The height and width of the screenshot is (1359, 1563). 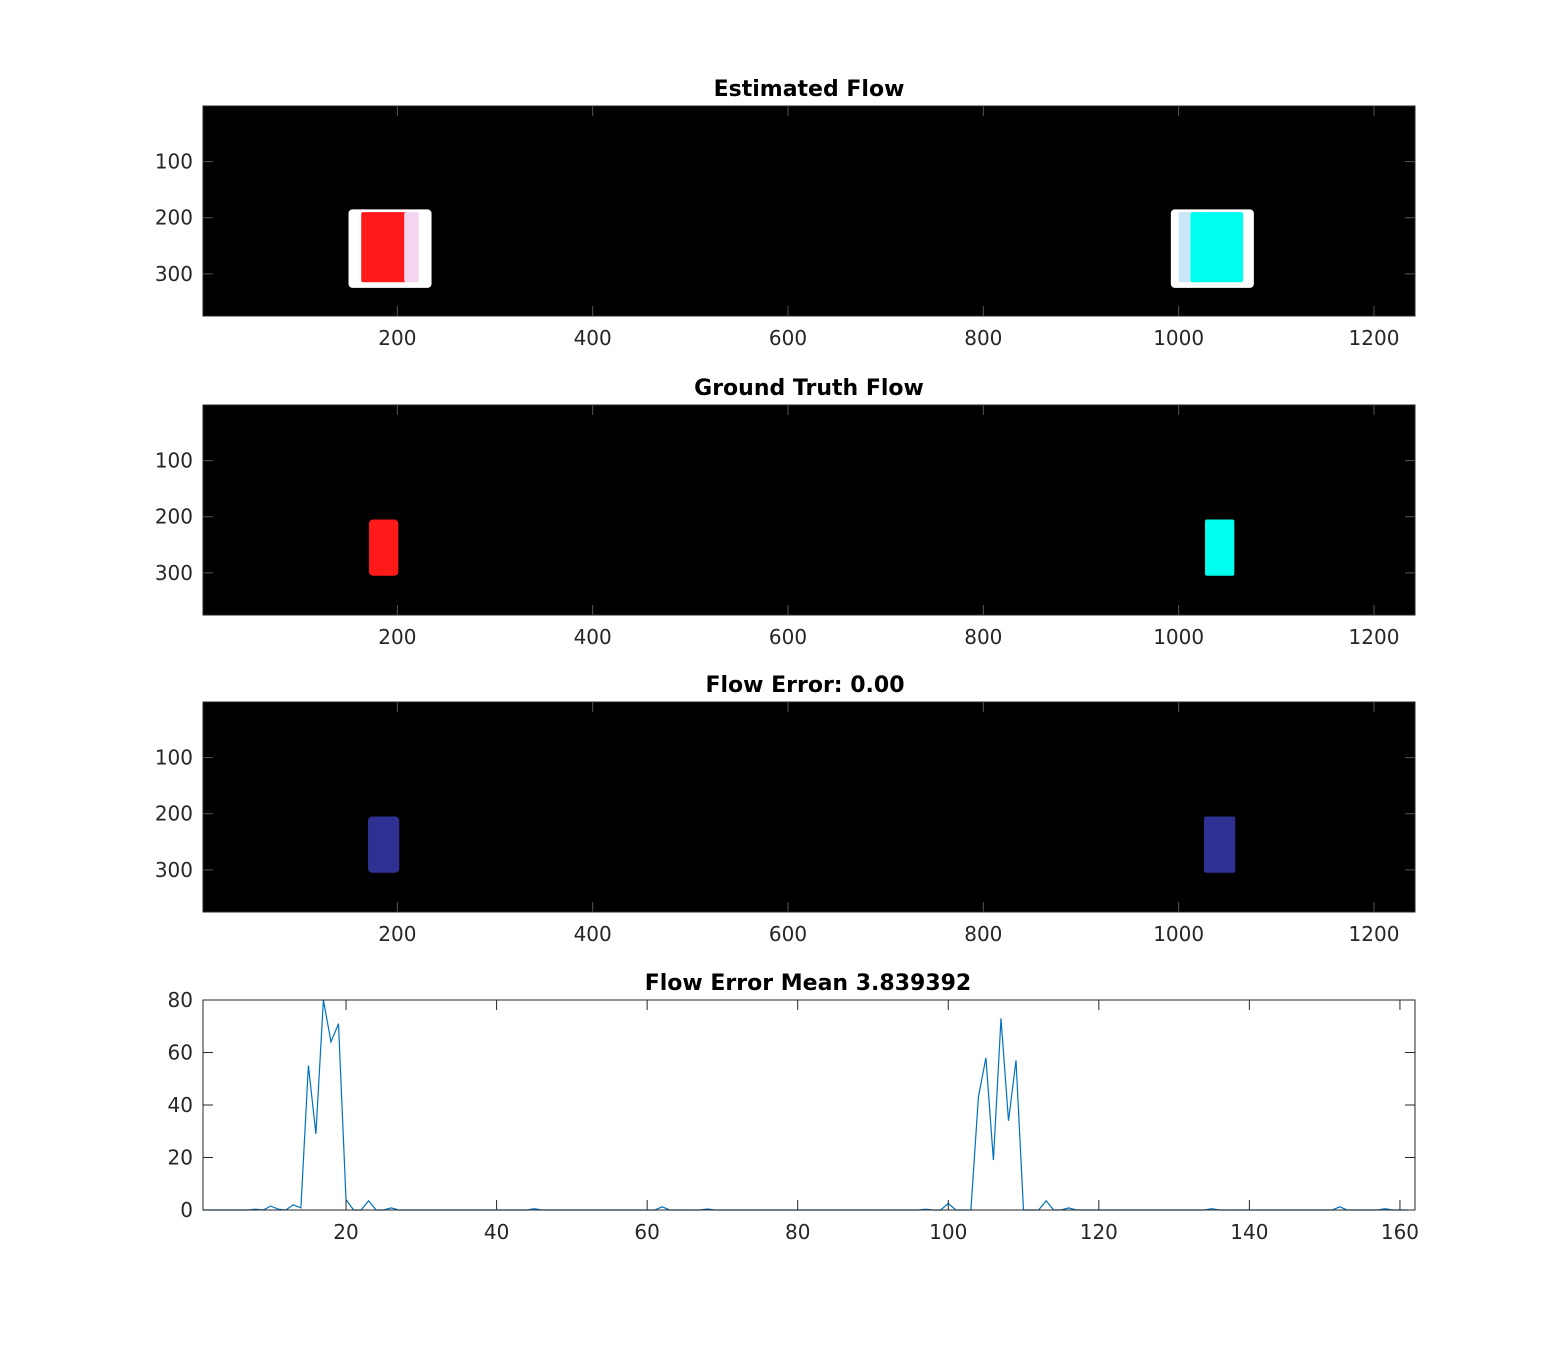 I want to click on estimated-flow-title: Estimated Flow, so click(x=809, y=89).